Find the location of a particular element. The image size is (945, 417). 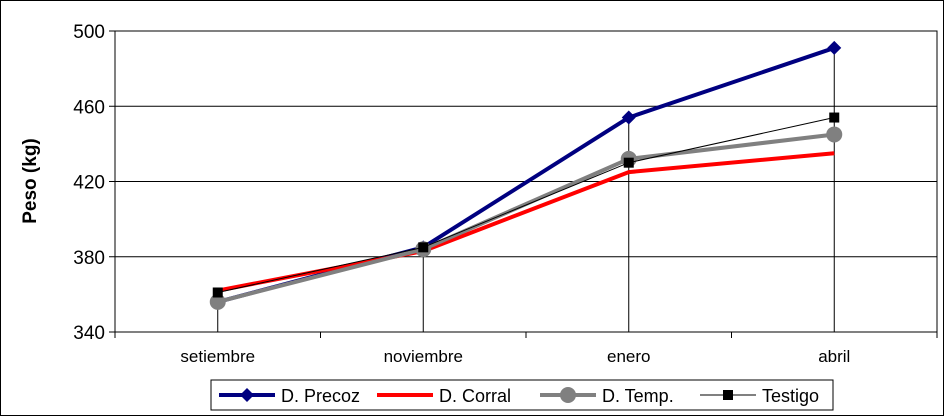

legend-item: D. Temp. is located at coordinates (607, 396).